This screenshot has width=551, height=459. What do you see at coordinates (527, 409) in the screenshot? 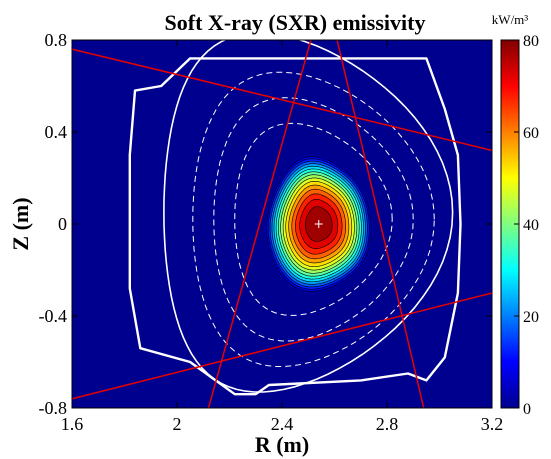
I see `colorbar-tick-label: 0` at bounding box center [527, 409].